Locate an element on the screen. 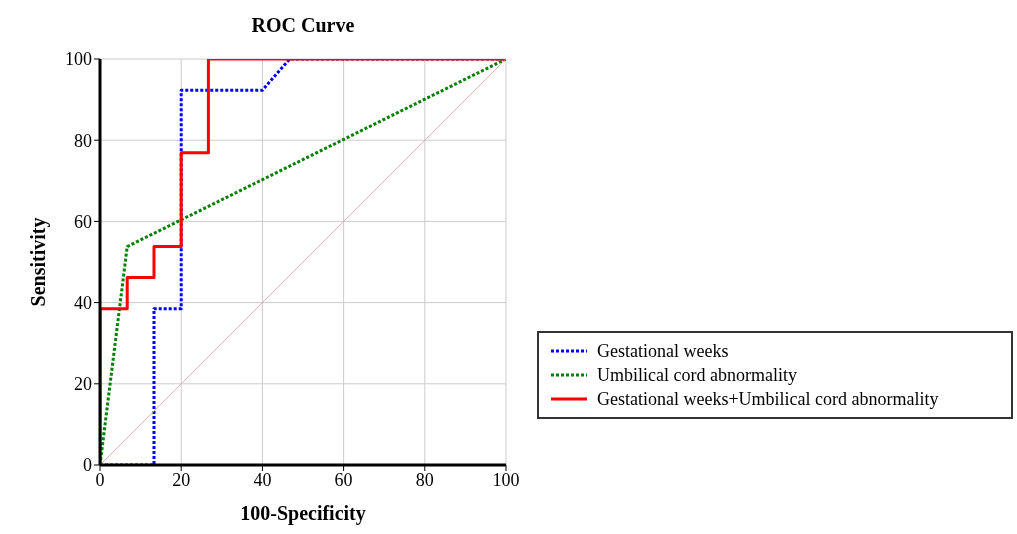  y-tick-label: 80 is located at coordinates (83, 140).